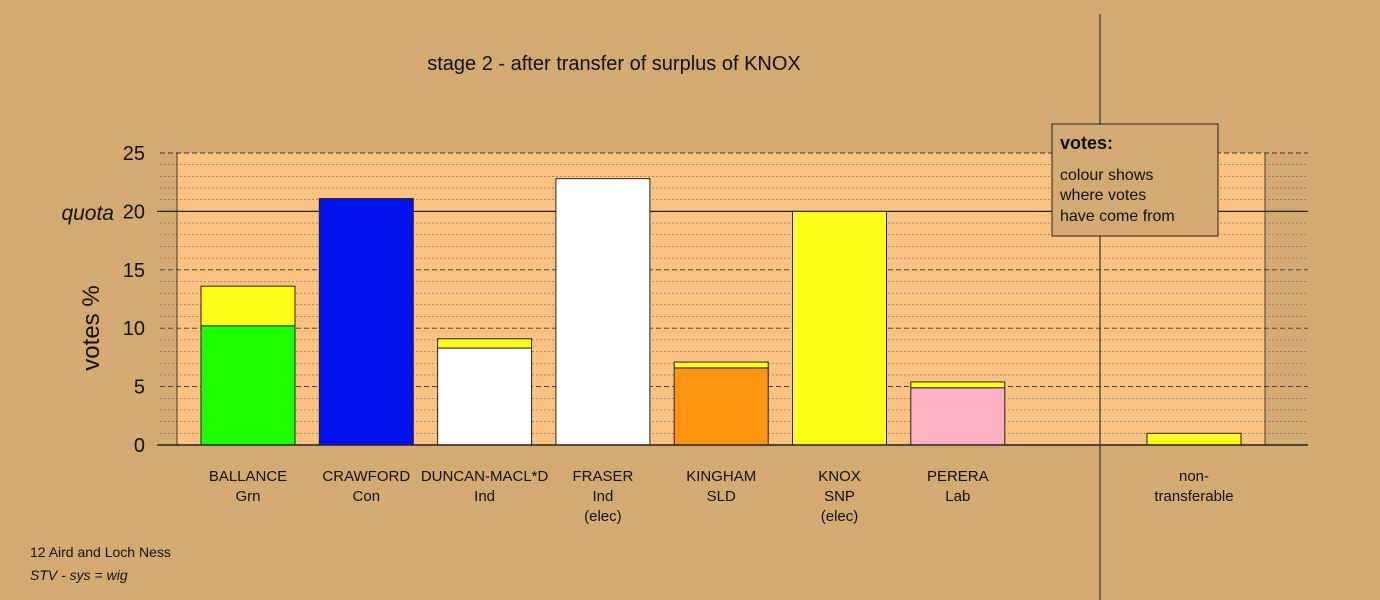 The height and width of the screenshot is (600, 1380). I want to click on system-label: STV - sys = wig, so click(79, 575).